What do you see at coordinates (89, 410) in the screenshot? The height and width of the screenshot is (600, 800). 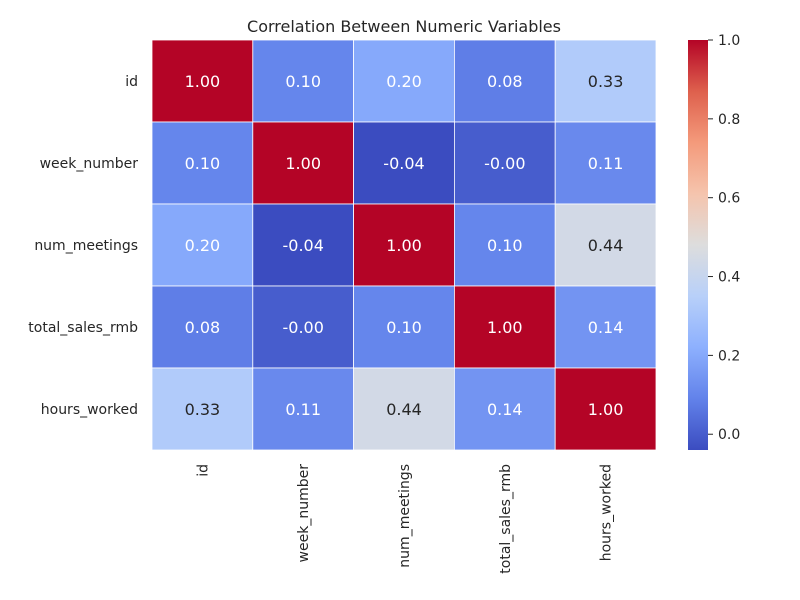 I see `y-tick-label: hours_worked` at bounding box center [89, 410].